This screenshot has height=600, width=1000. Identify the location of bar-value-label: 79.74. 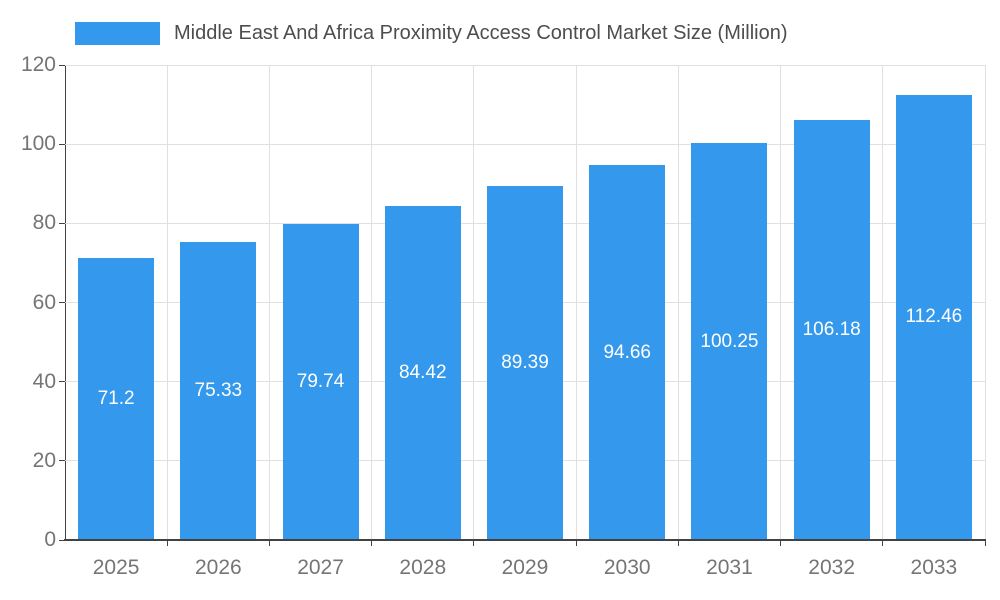
(320, 382).